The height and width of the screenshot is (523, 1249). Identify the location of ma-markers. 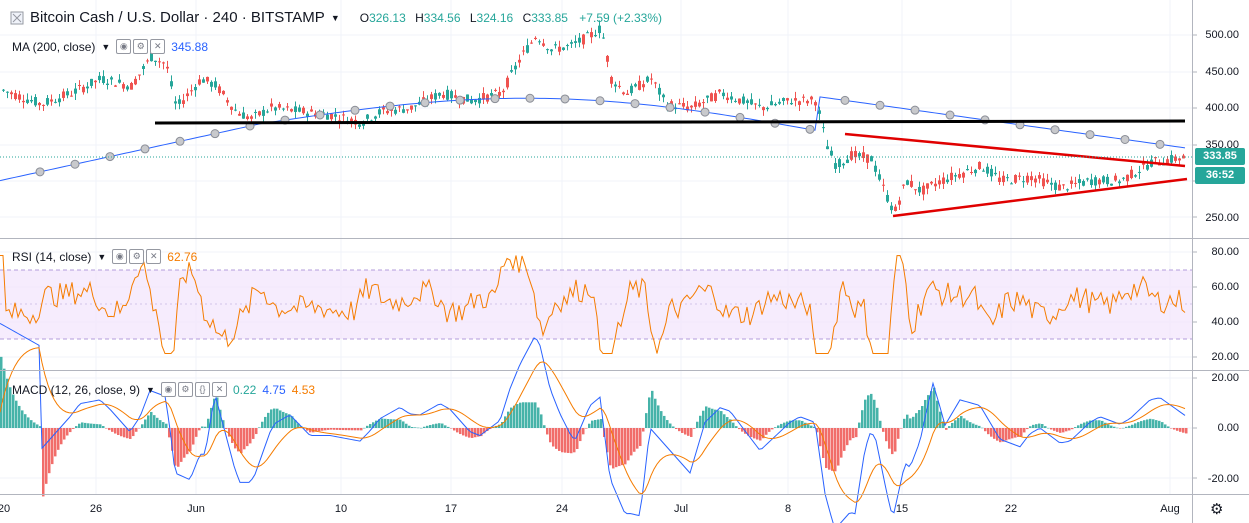
(600, 135).